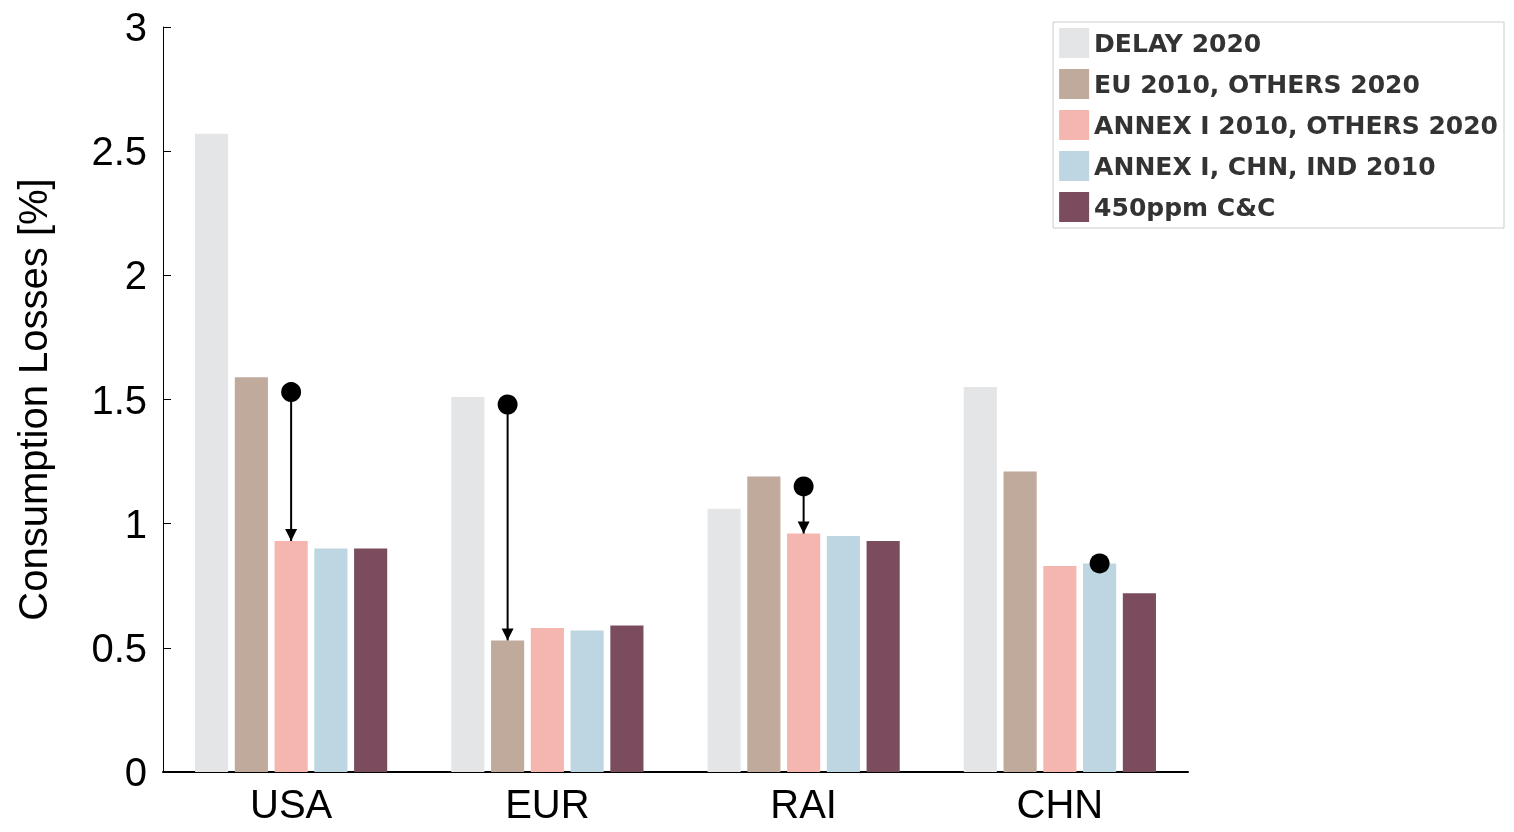 This screenshot has height=832, width=1514. I want to click on y-tick-label: 2, so click(135, 275).